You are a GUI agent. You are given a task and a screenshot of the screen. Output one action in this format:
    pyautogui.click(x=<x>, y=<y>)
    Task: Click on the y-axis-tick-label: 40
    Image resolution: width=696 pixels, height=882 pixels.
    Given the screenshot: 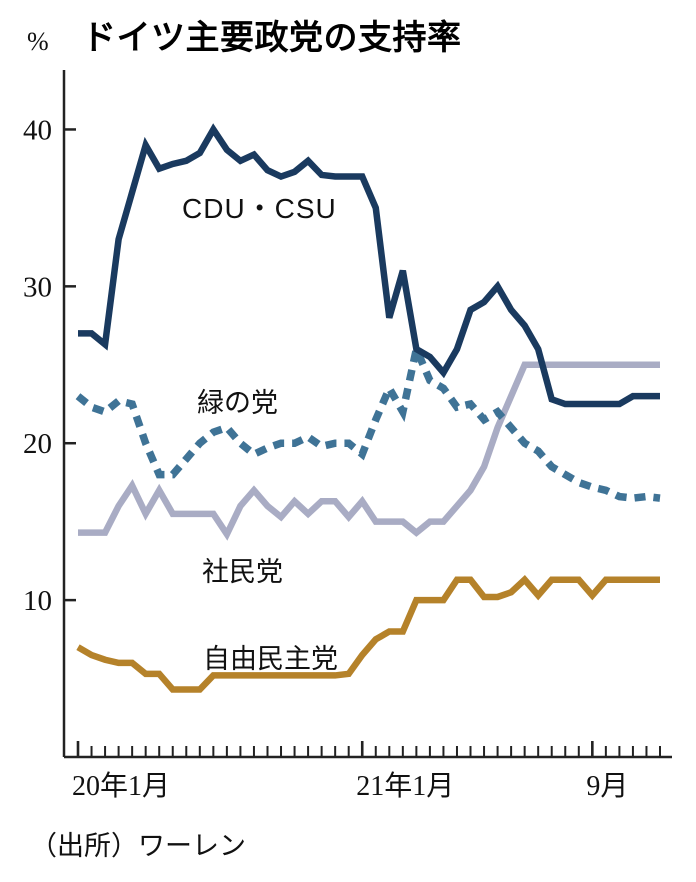 What is the action you would take?
    pyautogui.click(x=37, y=130)
    